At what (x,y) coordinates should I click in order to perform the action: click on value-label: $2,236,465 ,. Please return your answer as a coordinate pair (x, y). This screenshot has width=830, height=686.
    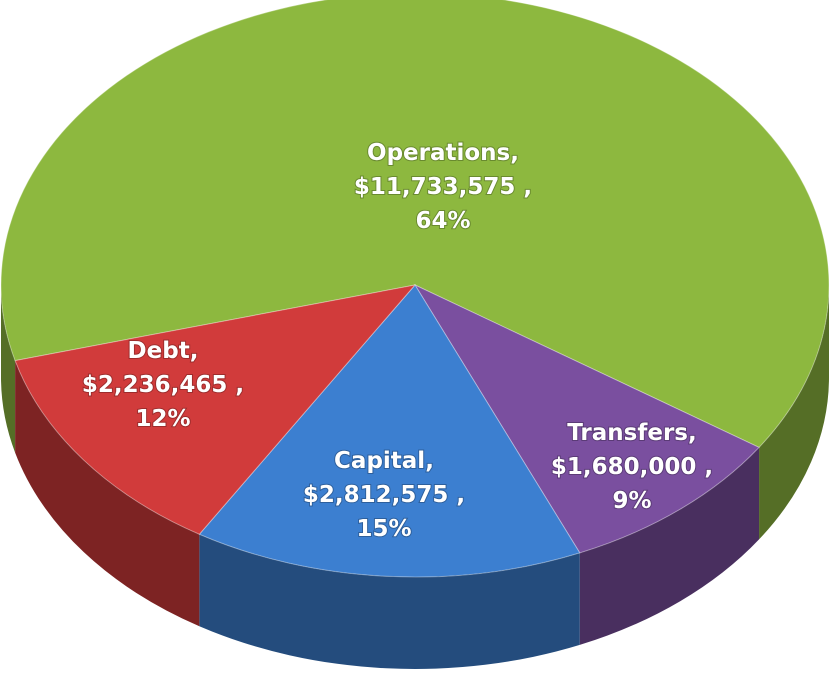
    Looking at the image, I should click on (163, 385).